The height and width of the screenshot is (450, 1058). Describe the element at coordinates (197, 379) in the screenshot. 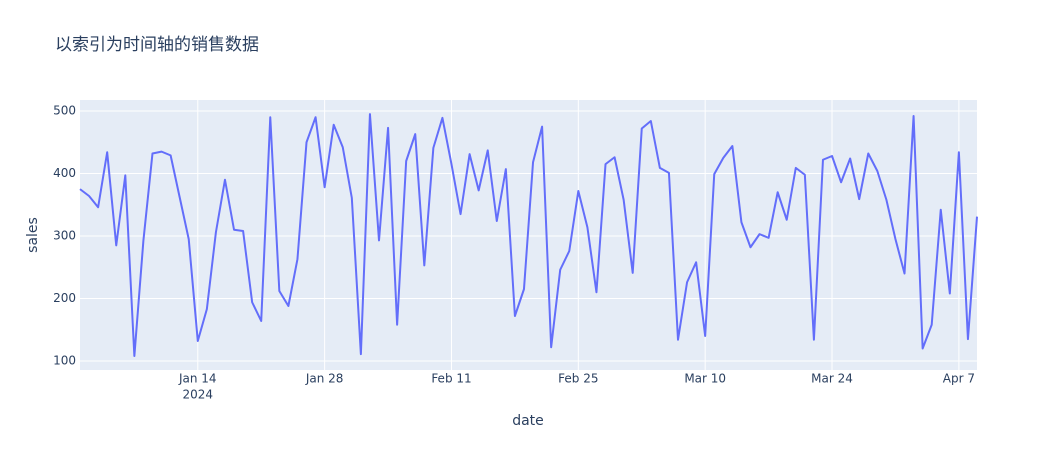

I see `x-tick-label: Jan 14` at that location.